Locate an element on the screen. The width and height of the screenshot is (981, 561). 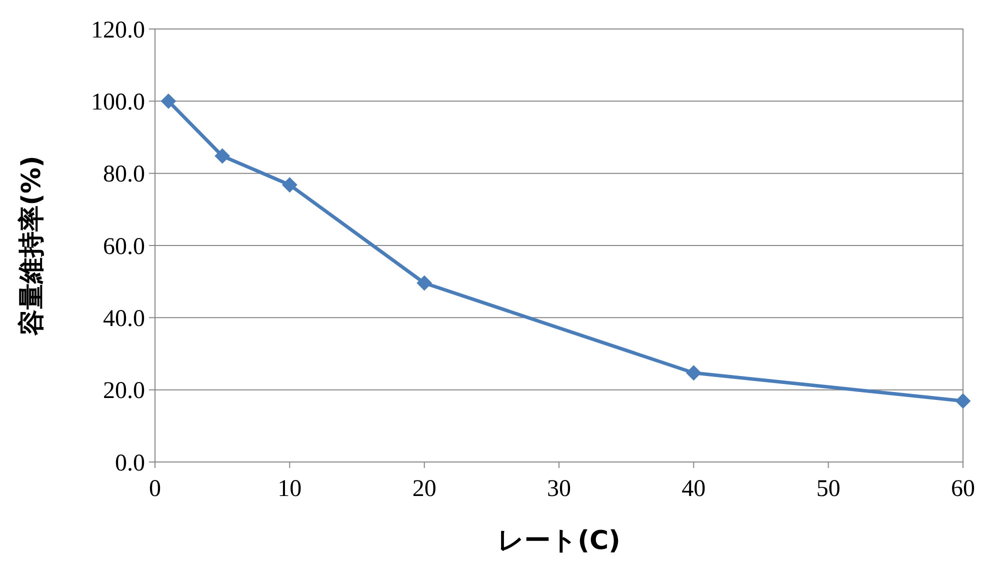
x-tick-label: 50 is located at coordinates (828, 489).